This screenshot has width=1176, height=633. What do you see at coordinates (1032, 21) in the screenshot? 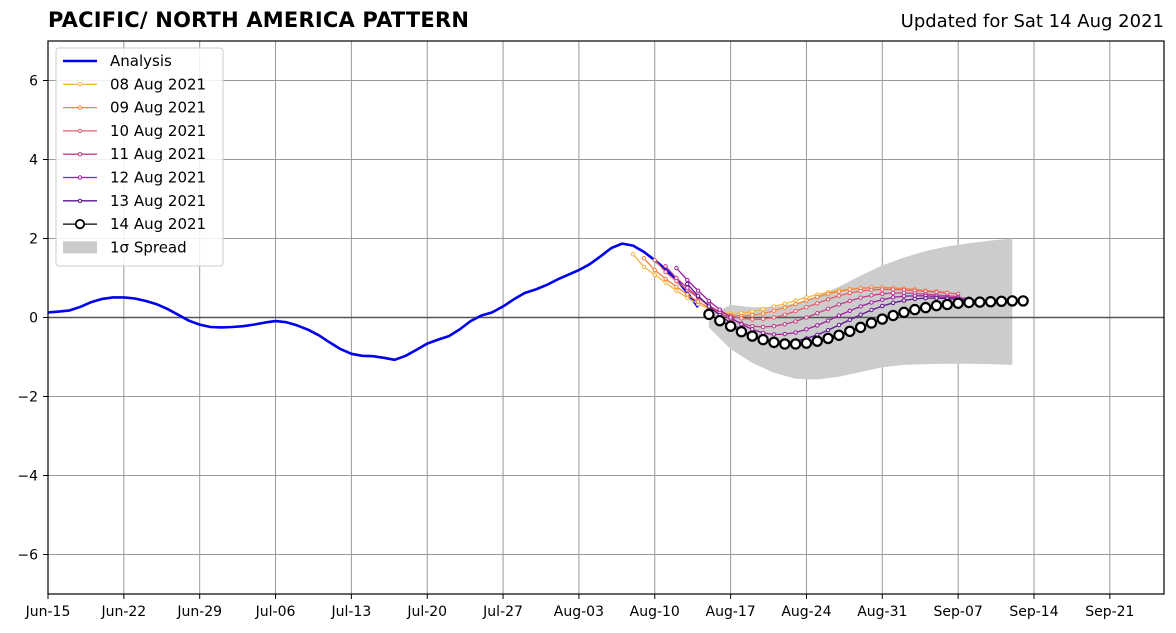
I see `updated-date: Updated for Sat 14 Aug 2021` at bounding box center [1032, 21].